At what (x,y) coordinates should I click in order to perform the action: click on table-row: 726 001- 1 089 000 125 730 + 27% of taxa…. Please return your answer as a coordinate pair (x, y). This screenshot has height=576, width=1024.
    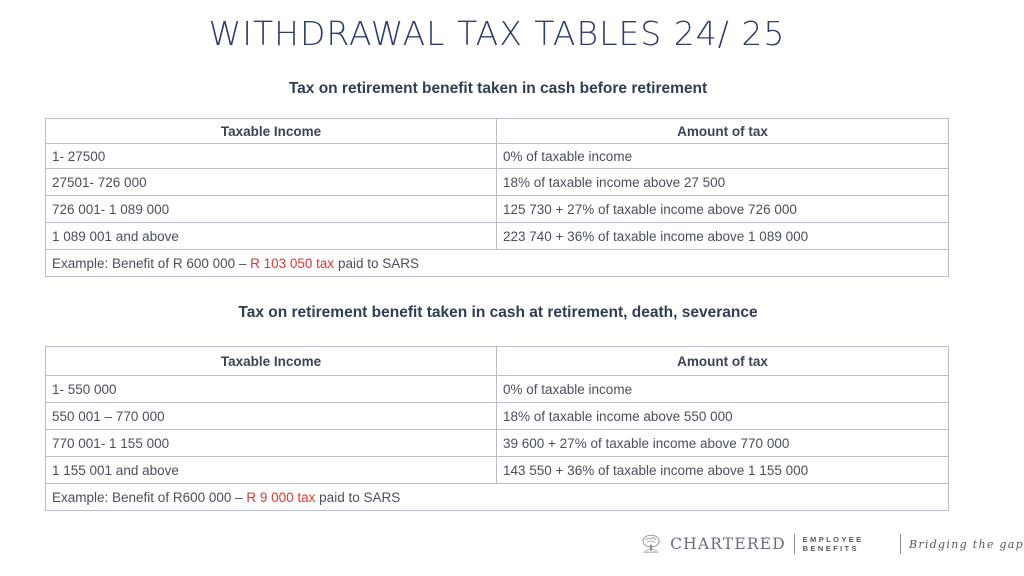
    Looking at the image, I should click on (497, 209).